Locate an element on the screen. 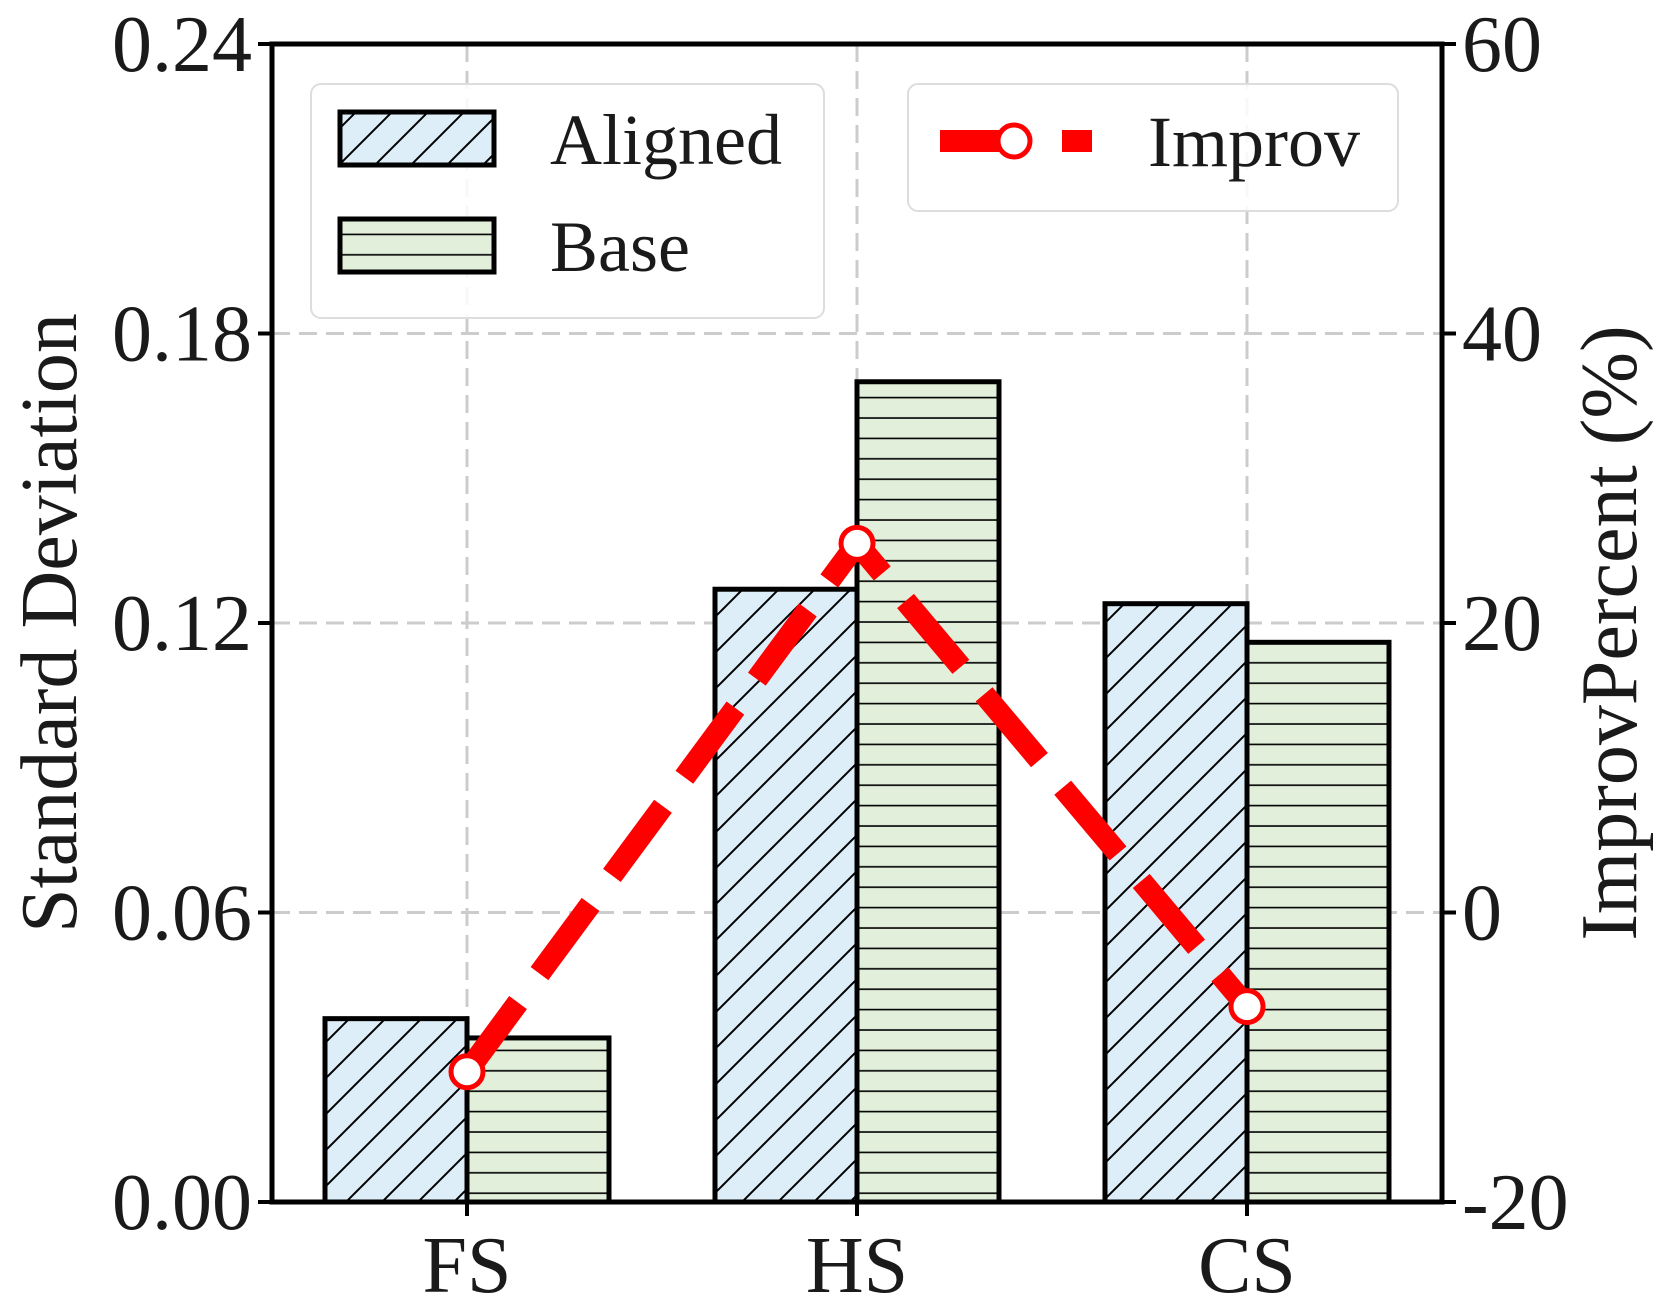 The image size is (1670, 1316). bar-aligned-fs is located at coordinates (396, 1110).